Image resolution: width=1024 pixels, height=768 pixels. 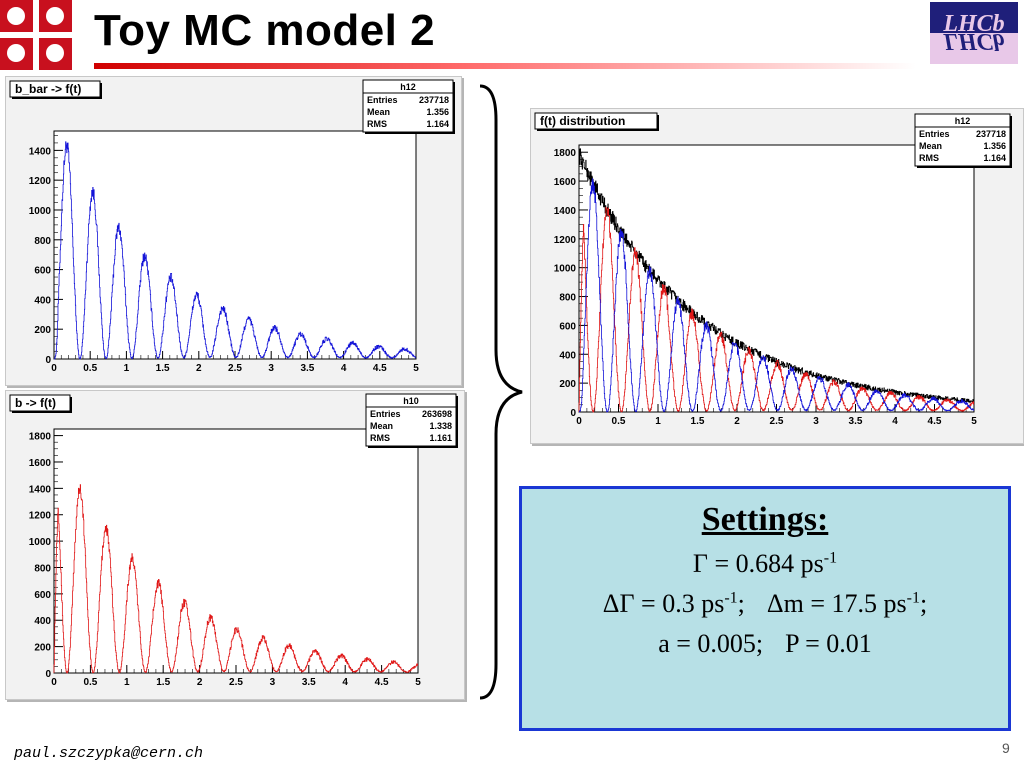 I want to click on setting-gamma-exp: -1, so click(x=830, y=558).